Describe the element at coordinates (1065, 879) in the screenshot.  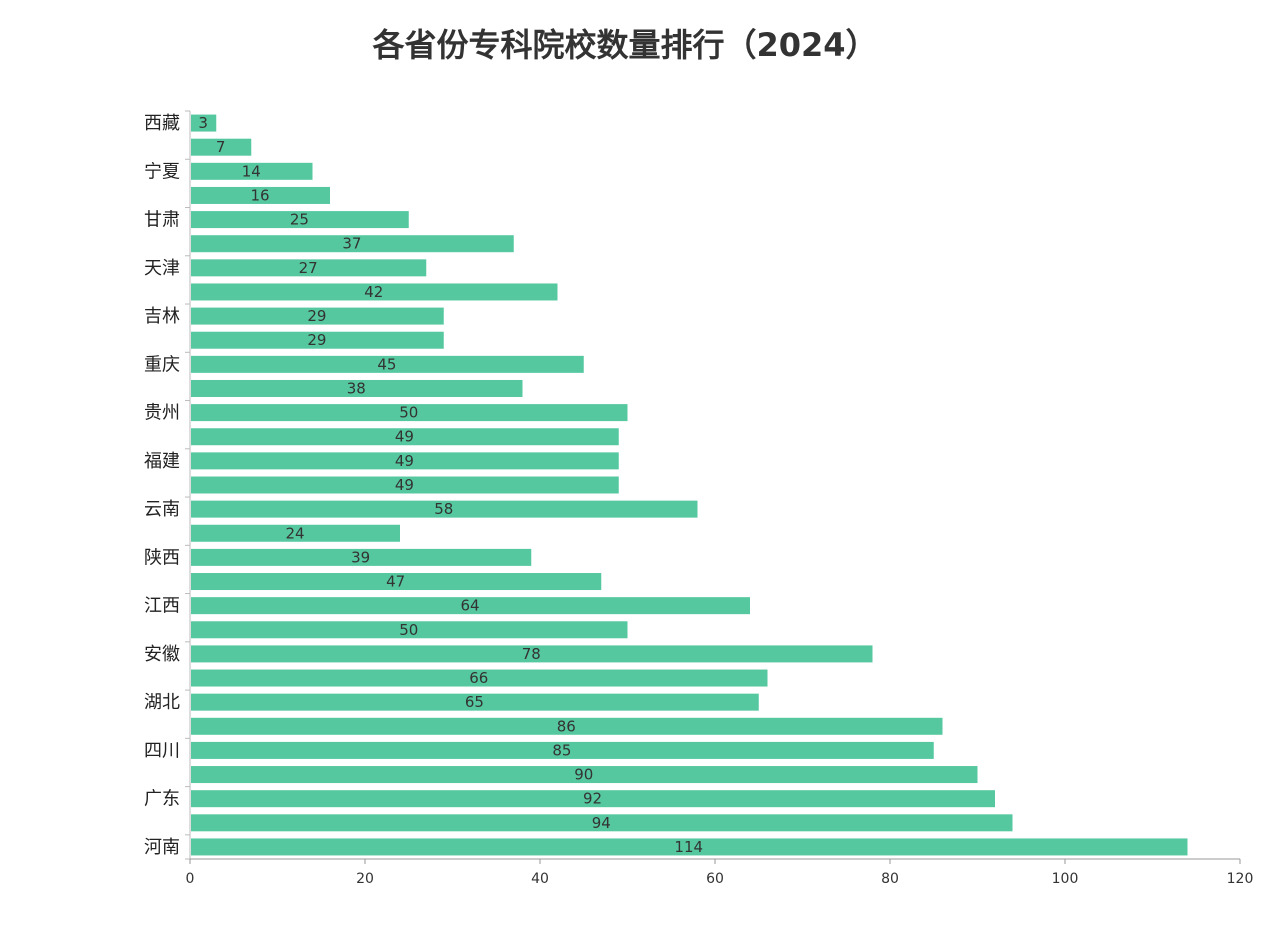
I see `x-tick-label: 100` at that location.